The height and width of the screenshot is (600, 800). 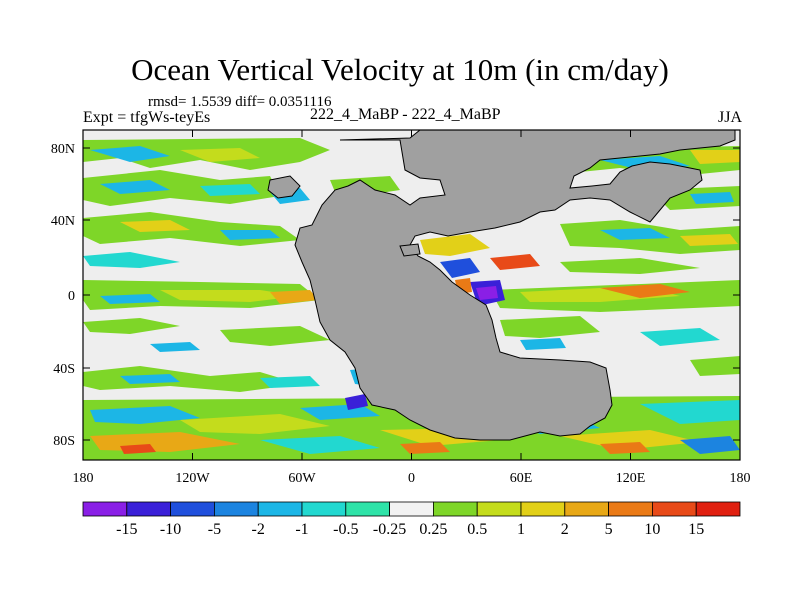 I want to click on colorbar-label: 0.25, so click(x=433, y=529).